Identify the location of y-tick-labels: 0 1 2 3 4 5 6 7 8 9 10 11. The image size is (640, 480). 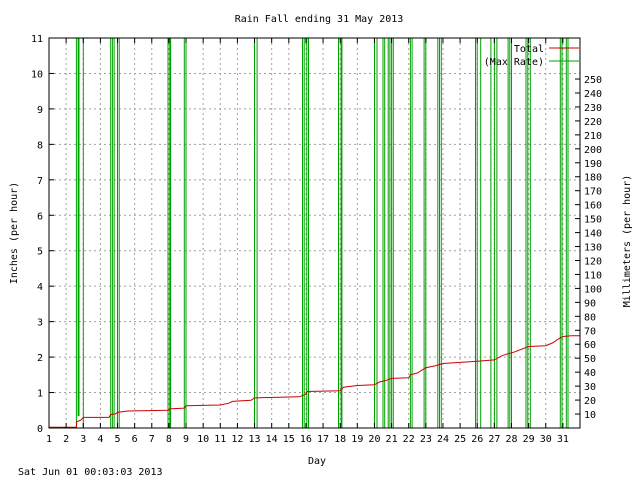
(37, 234).